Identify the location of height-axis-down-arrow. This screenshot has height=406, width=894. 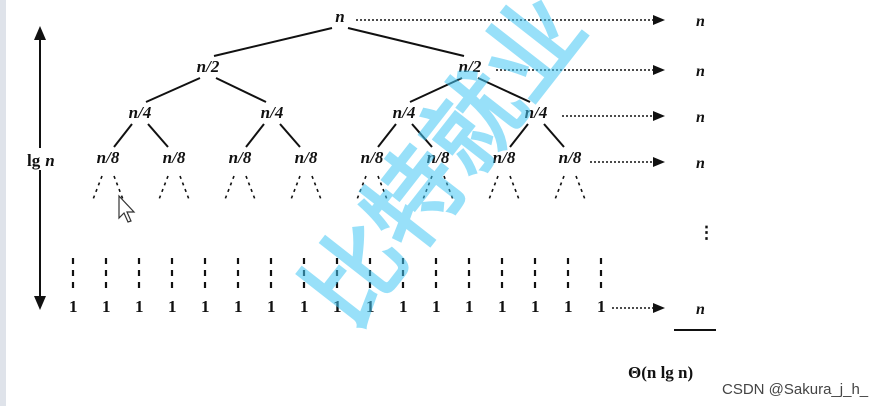
(40, 303).